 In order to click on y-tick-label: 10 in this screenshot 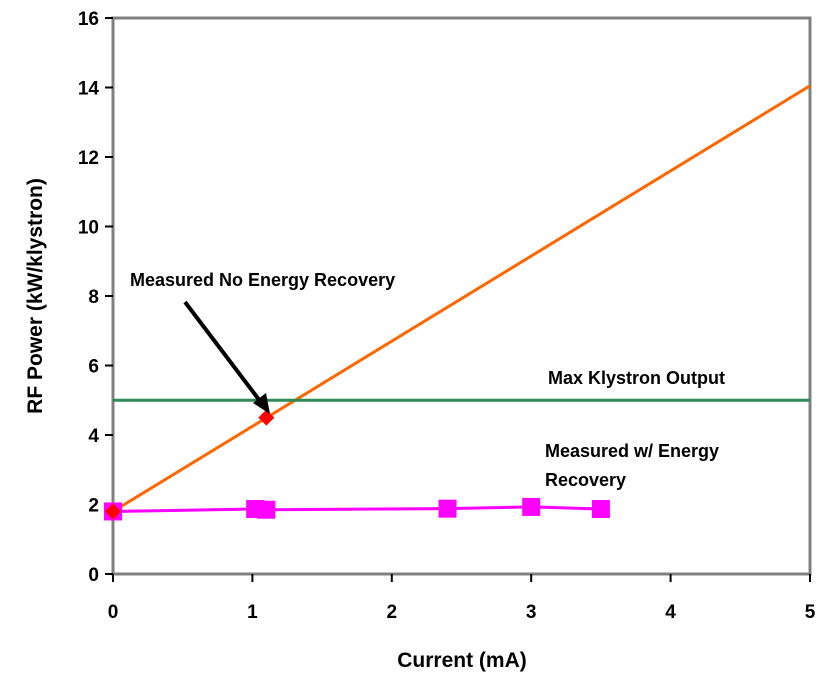, I will do `click(88, 228)`.